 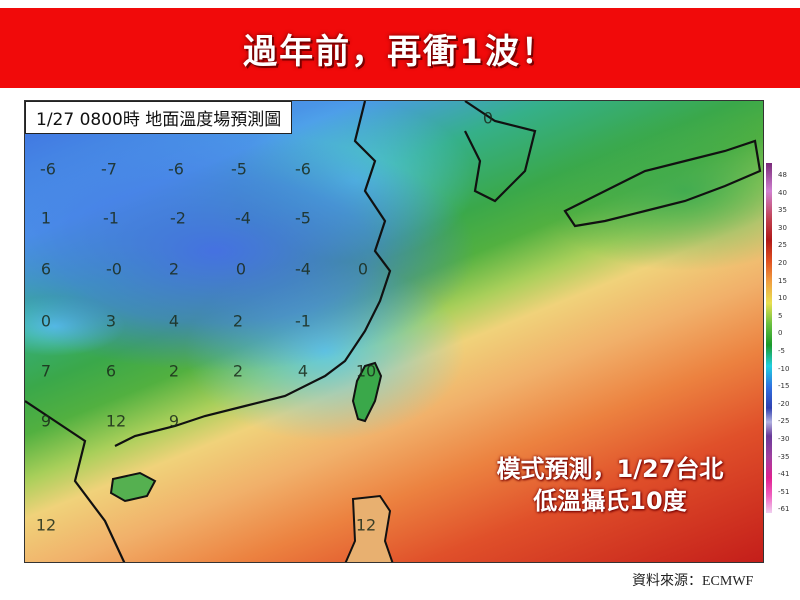 I want to click on temperature-label: -7, so click(x=109, y=169).